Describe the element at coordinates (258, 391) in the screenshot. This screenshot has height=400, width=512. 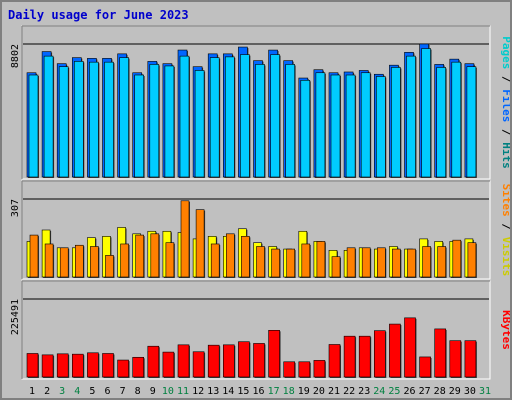
I see `x-label-day-16: 16` at that location.